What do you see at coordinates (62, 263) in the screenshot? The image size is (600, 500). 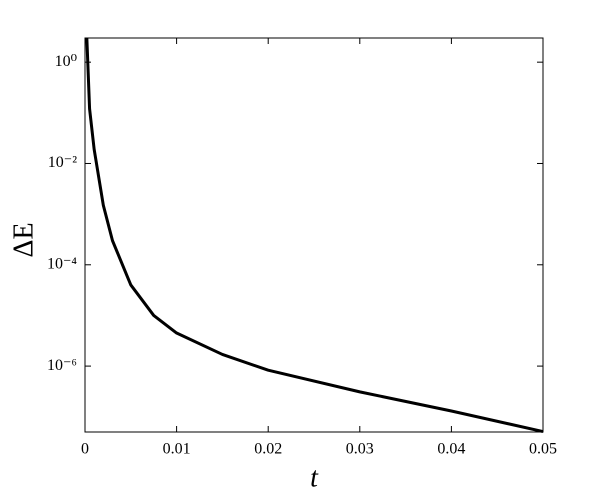 I see `y-tick-label: 10⁻⁴` at bounding box center [62, 263].